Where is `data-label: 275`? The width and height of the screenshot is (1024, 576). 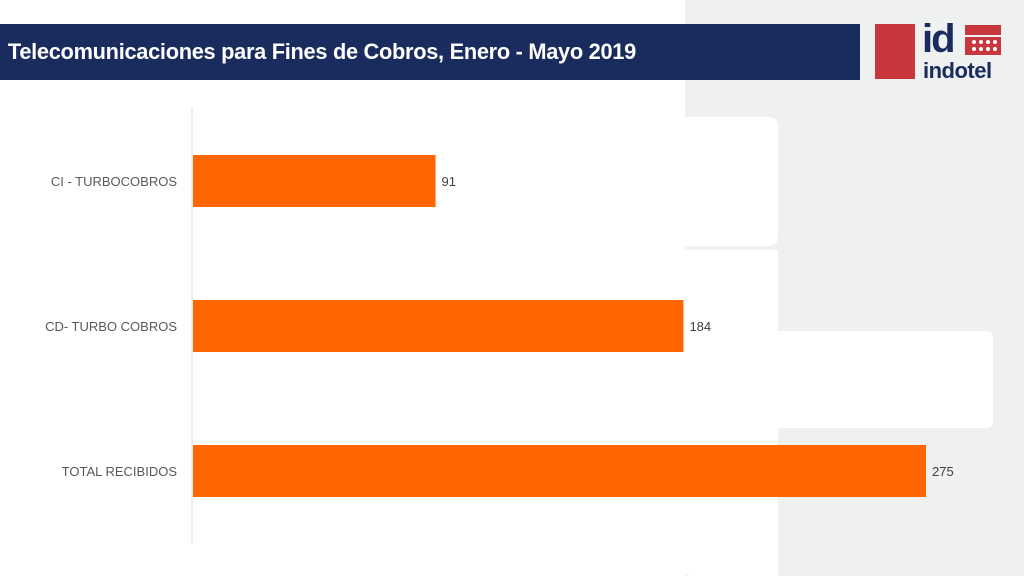 data-label: 275 is located at coordinates (943, 471).